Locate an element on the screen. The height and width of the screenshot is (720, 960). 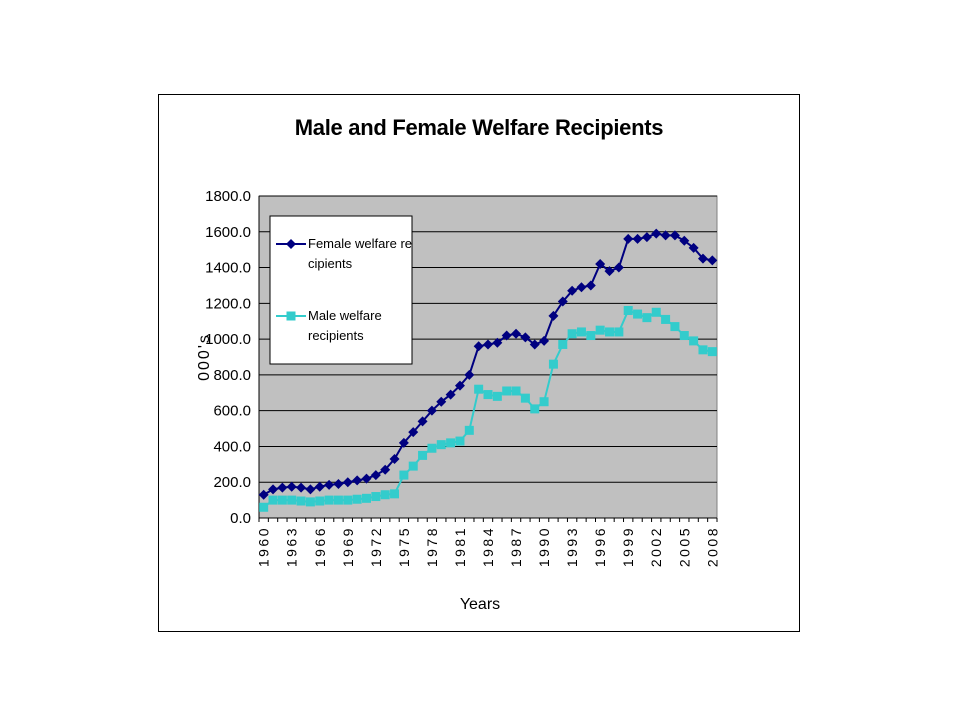
x-tick-label: 1978 is located at coordinates (432, 546).